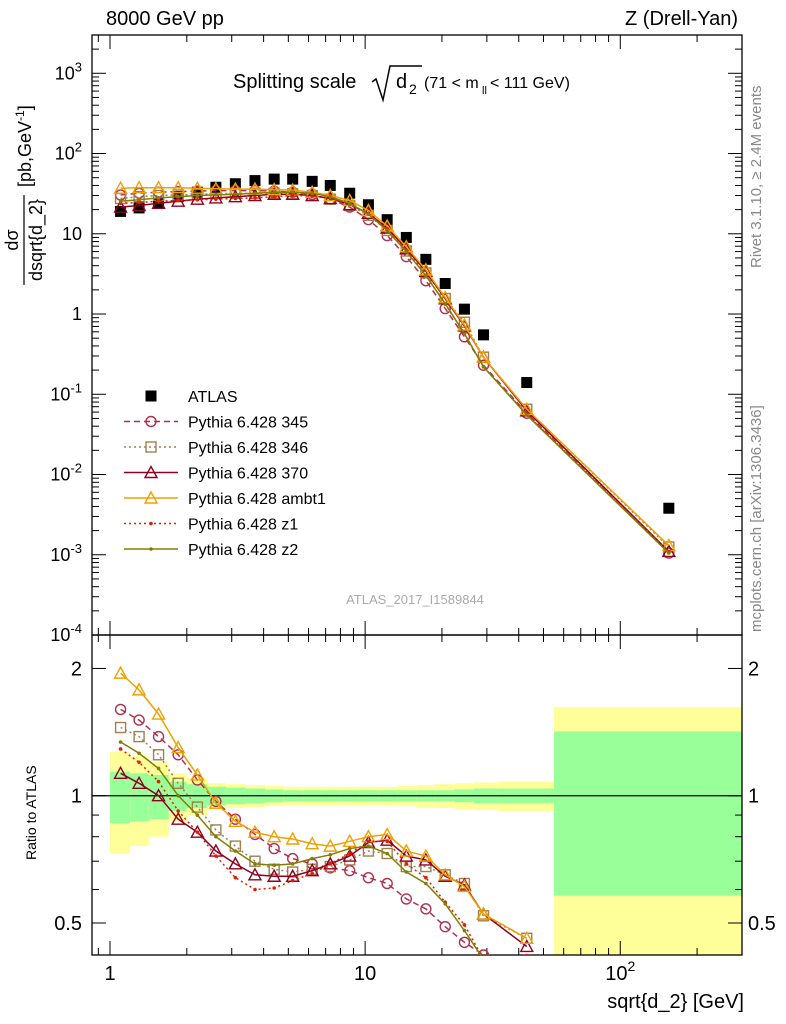 Image resolution: width=786 pixels, height=1024 pixels. I want to click on x-tick-label-exp: 2, so click(631, 966).